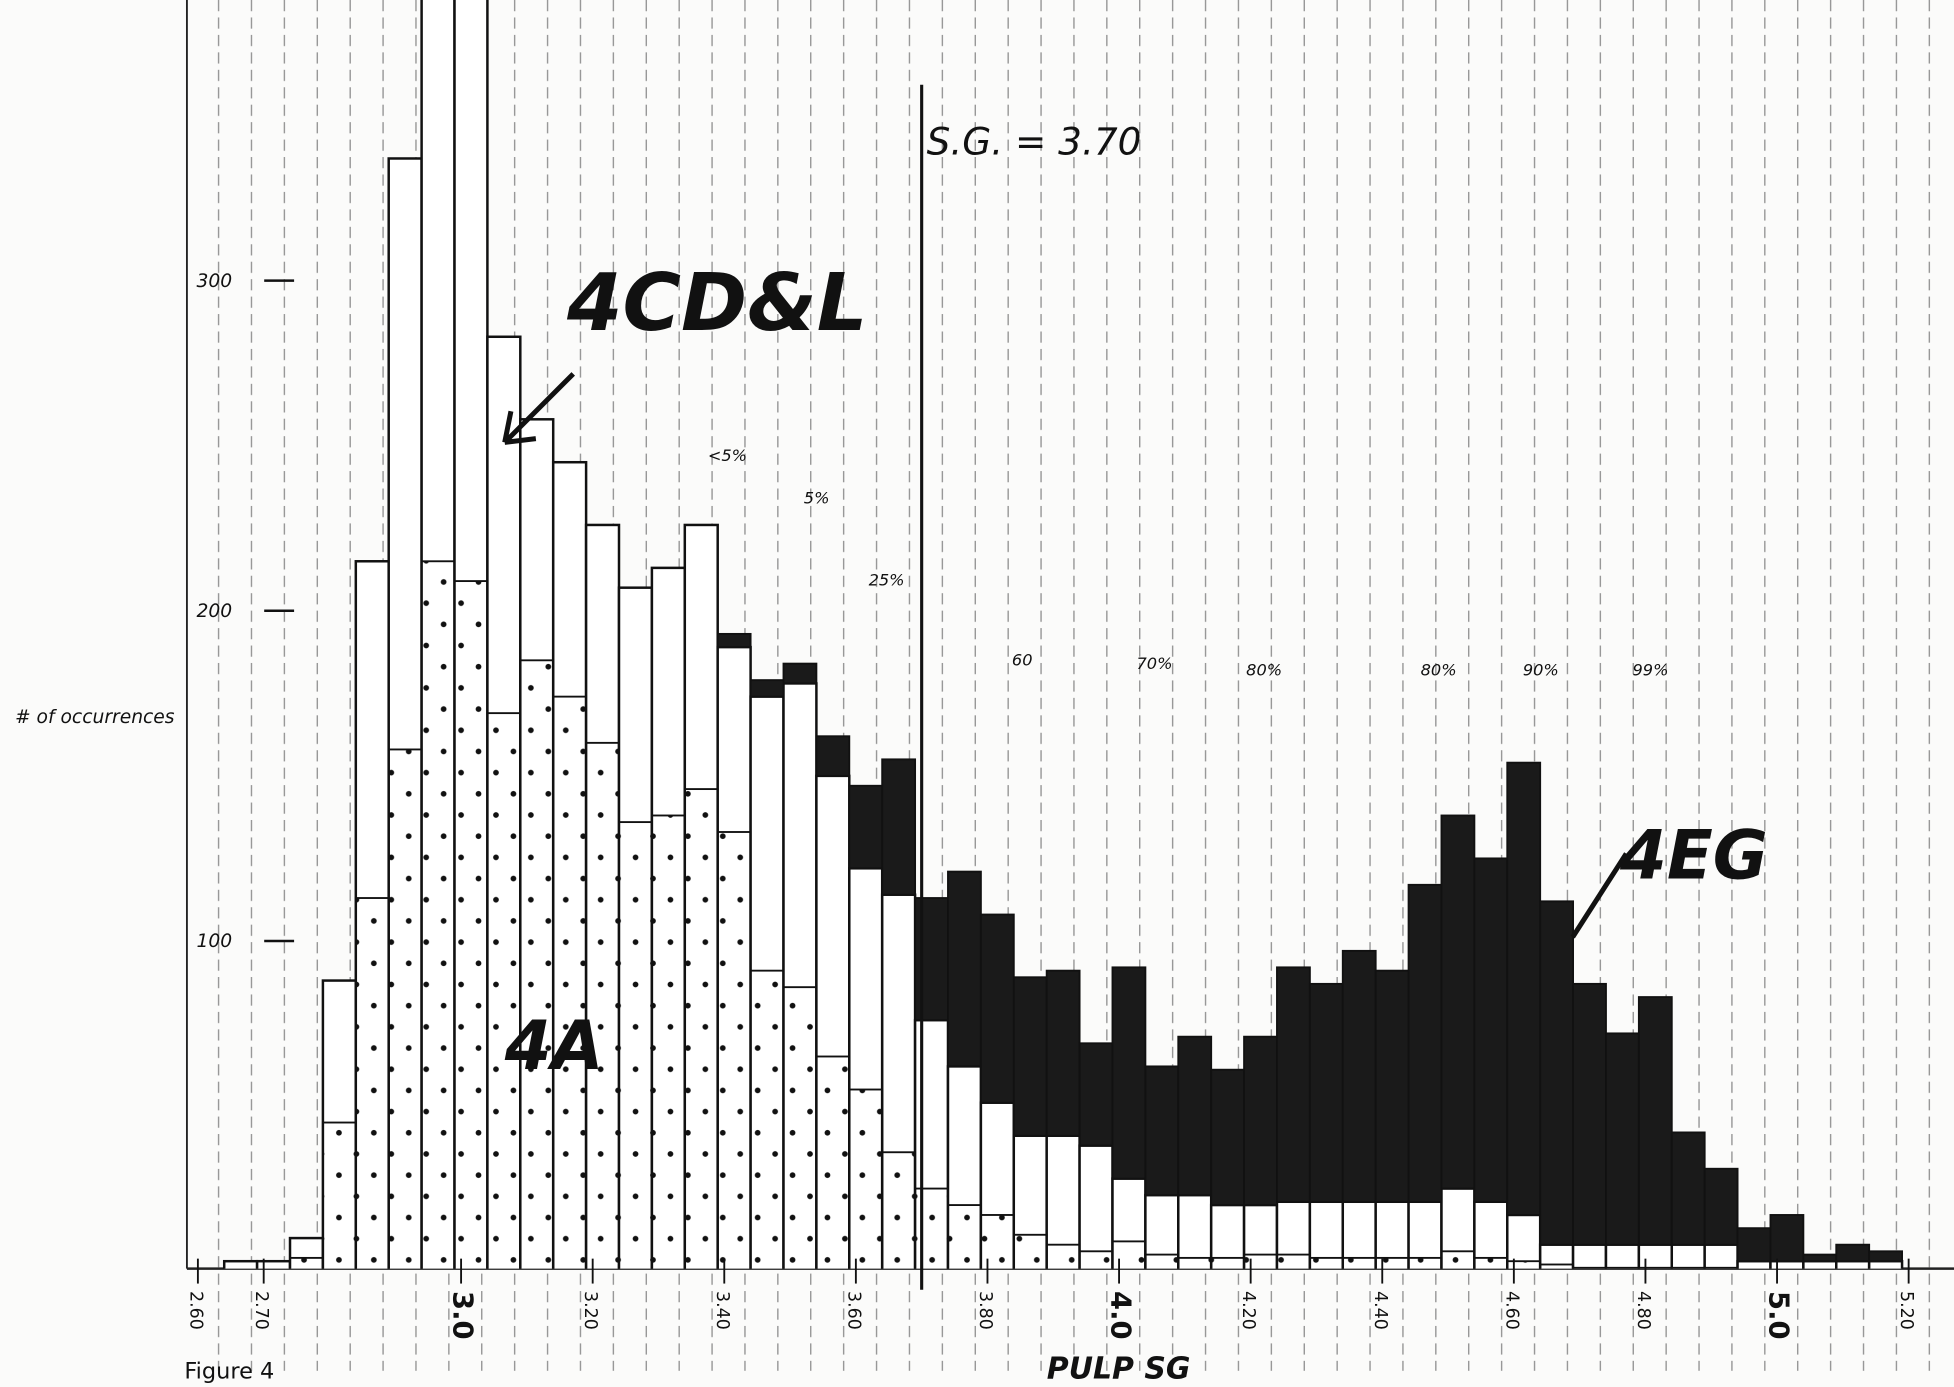 The height and width of the screenshot is (1387, 1954). What do you see at coordinates (727, 455) in the screenshot?
I see `percent-note: <5%` at bounding box center [727, 455].